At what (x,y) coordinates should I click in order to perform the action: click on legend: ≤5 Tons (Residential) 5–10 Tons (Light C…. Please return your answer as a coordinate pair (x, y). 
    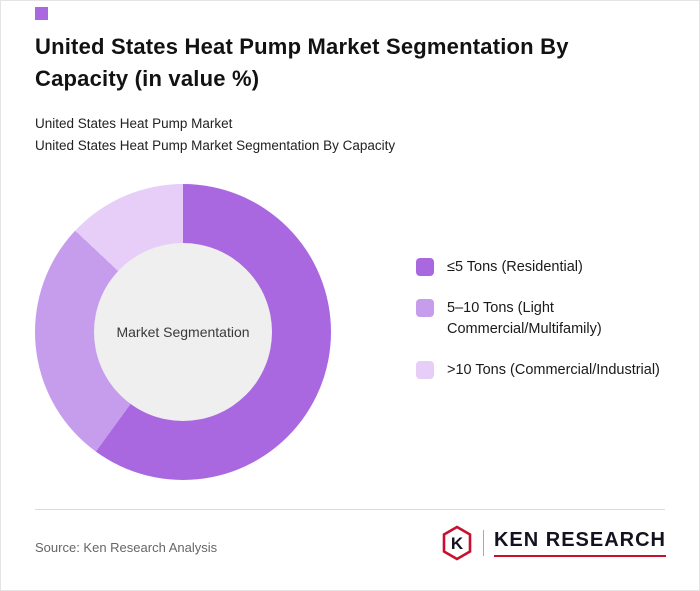
    Looking at the image, I should click on (538, 329).